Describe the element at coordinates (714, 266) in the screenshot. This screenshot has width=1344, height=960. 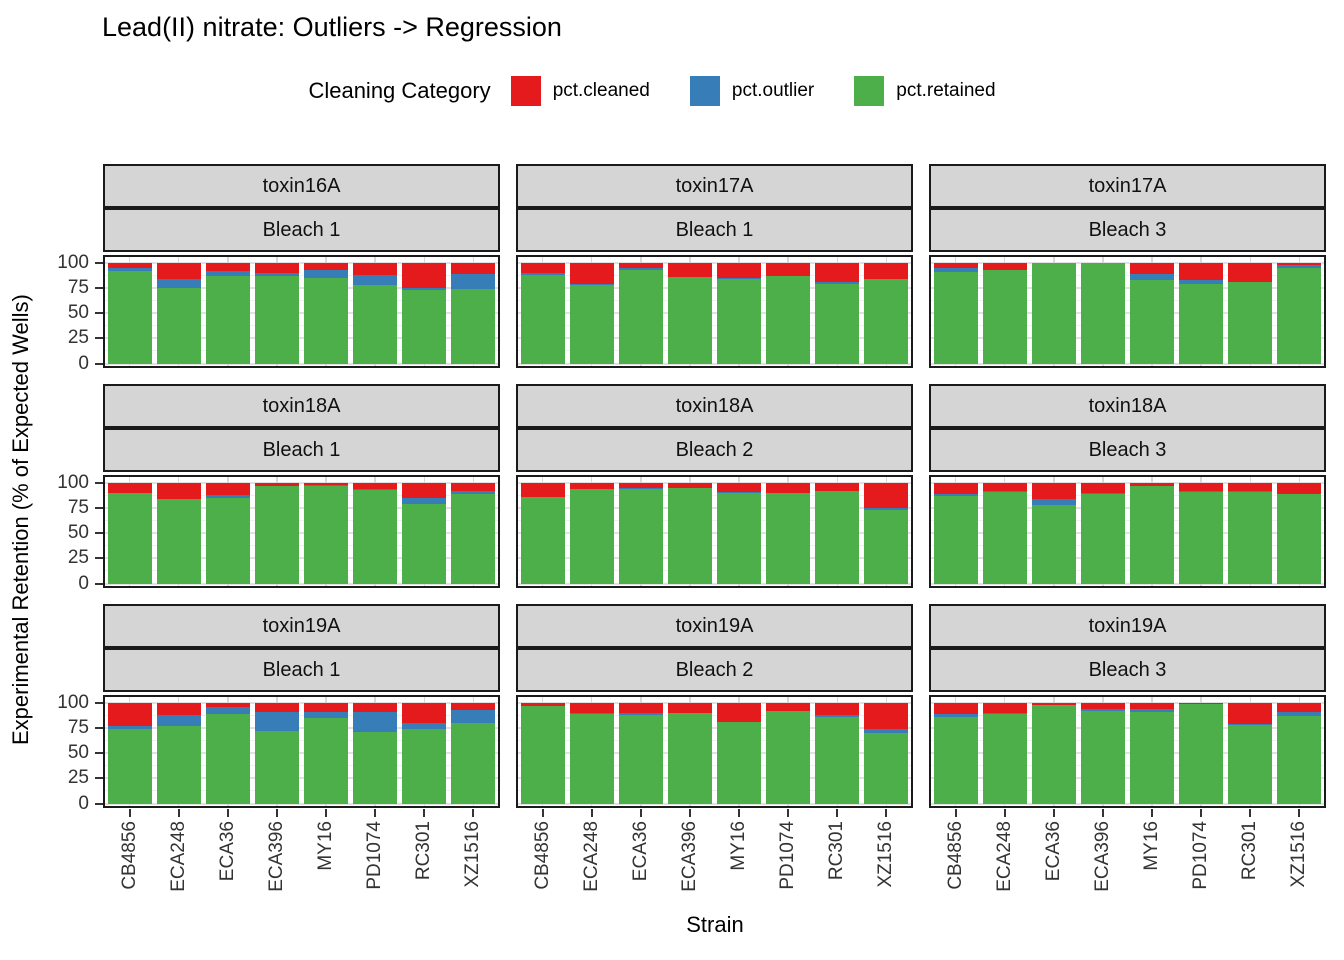
I see `facet-panel: toxin17A Bleach 1` at that location.